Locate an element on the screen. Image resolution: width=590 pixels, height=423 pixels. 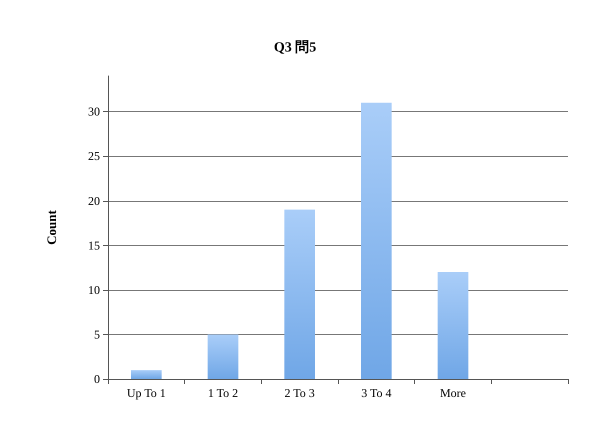
y-tick-label: 20 is located at coordinates (94, 201).